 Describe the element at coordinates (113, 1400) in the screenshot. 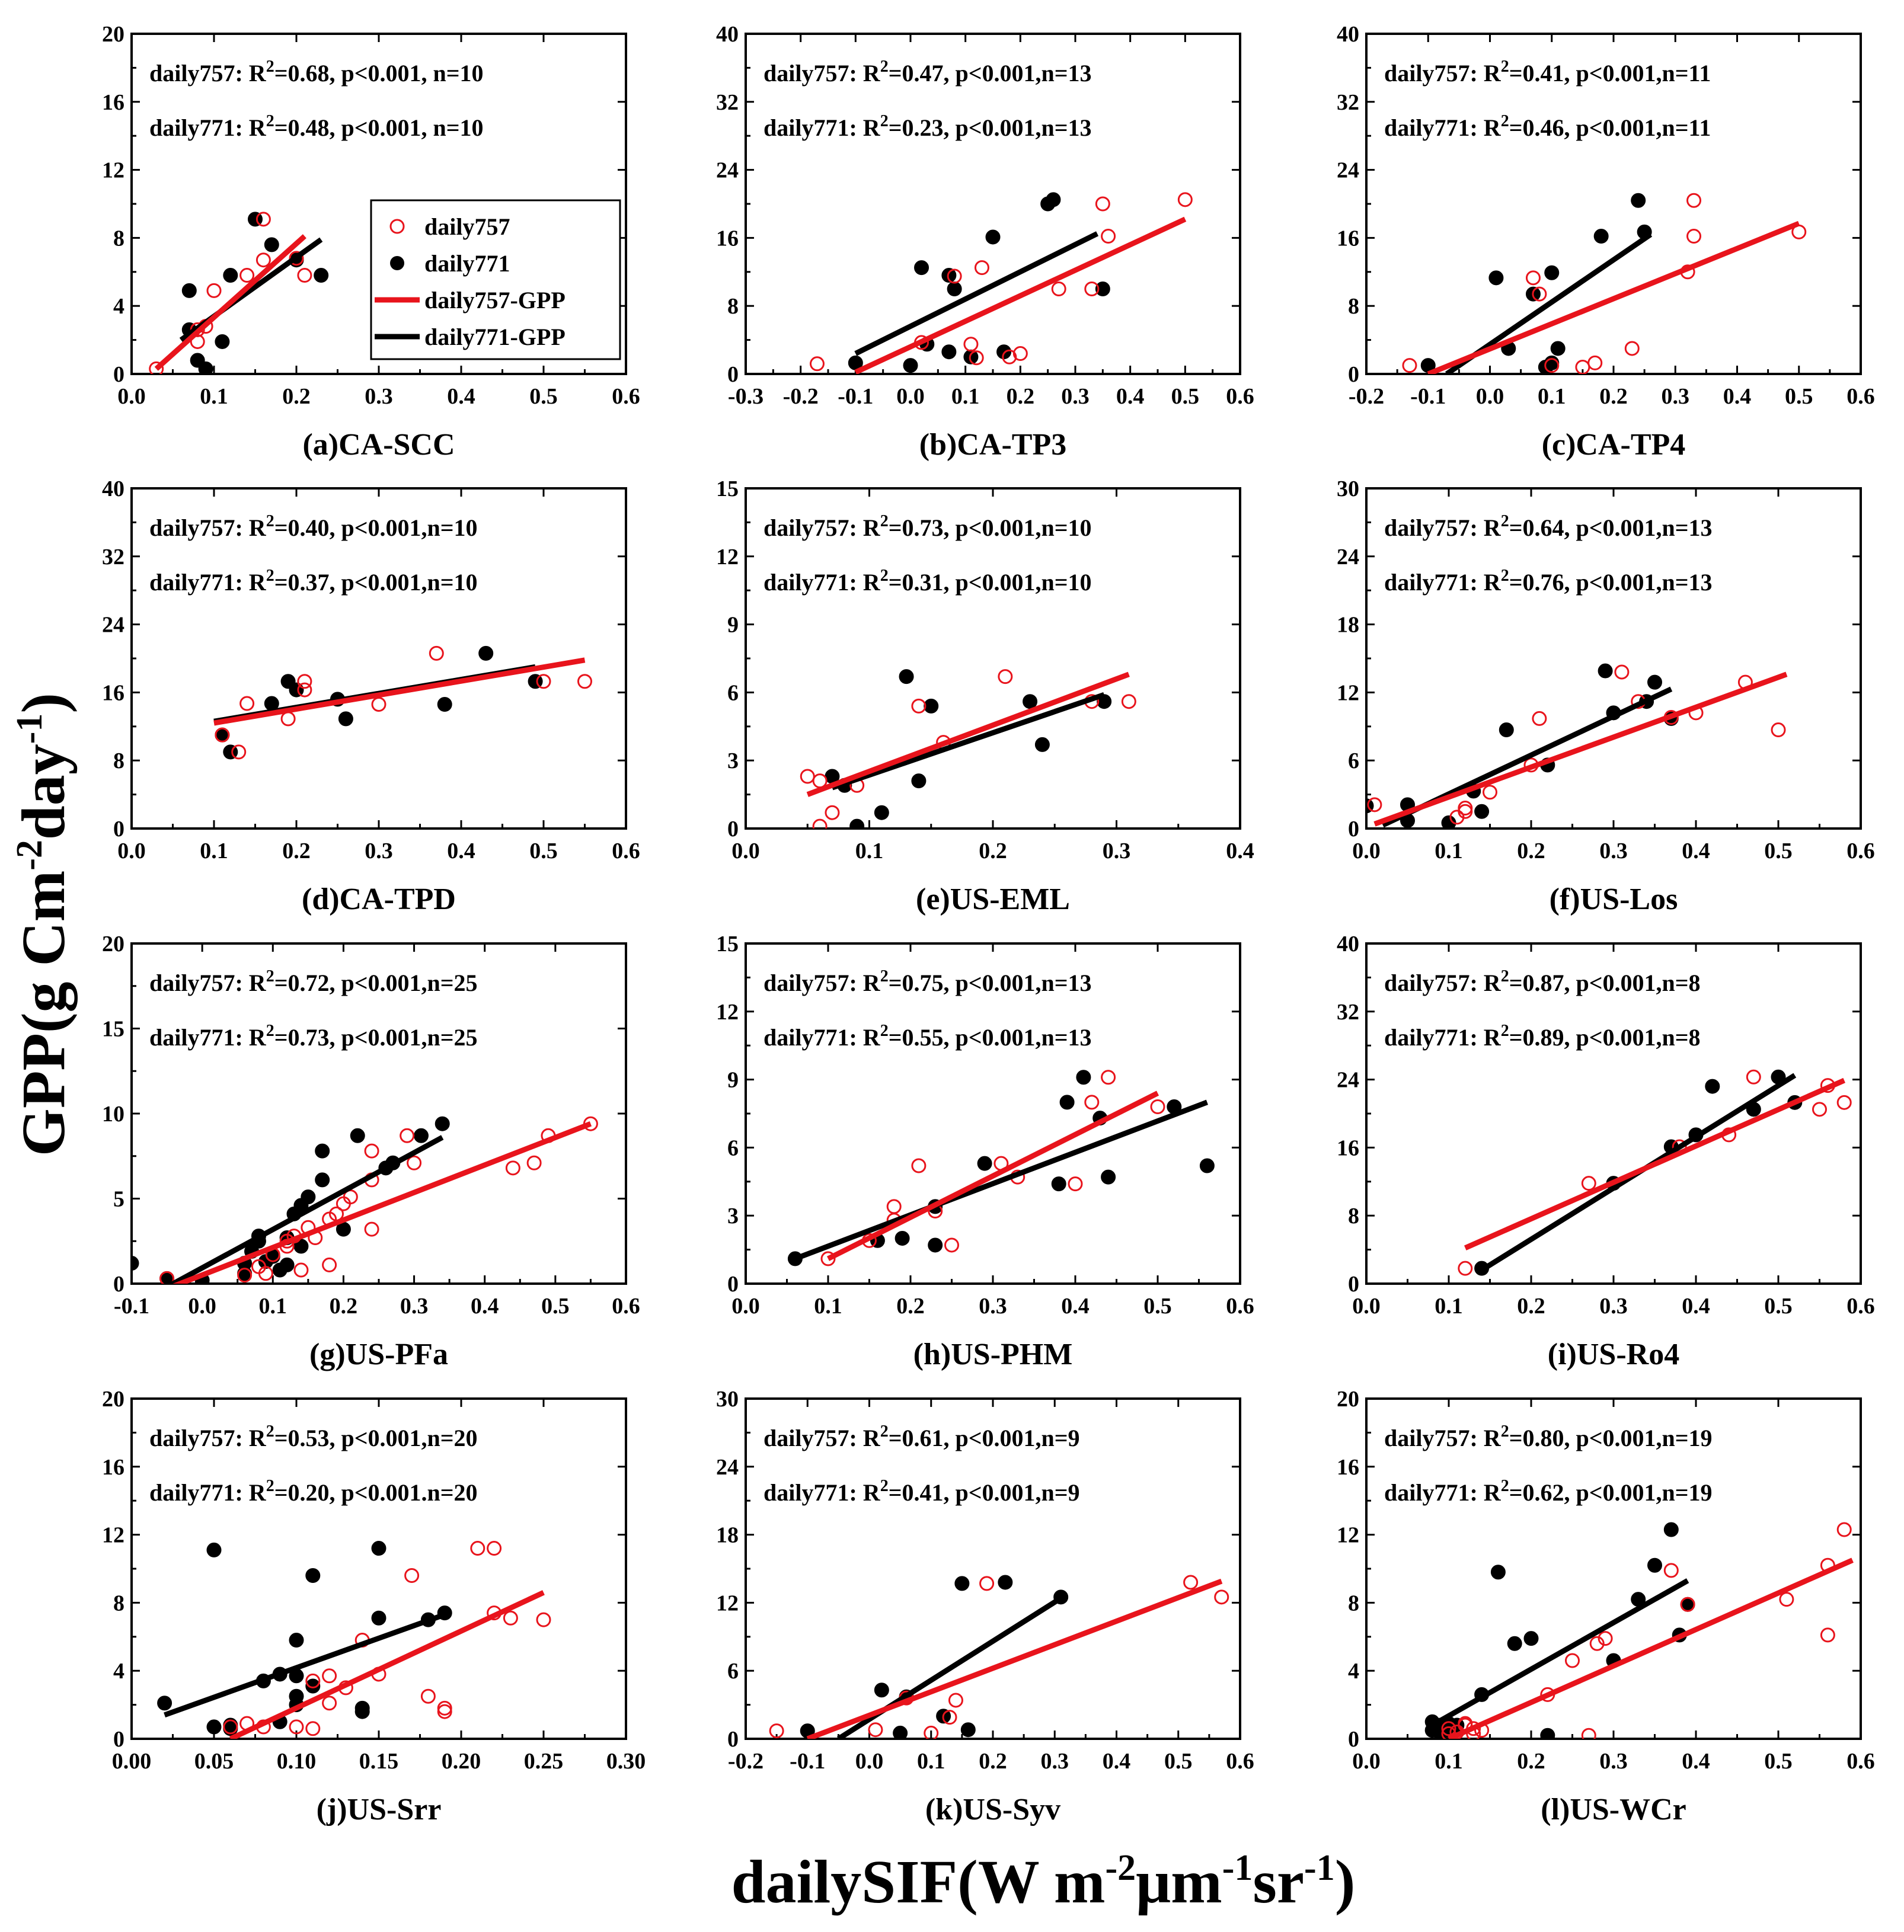

I see `y-tick-label: 20` at that location.